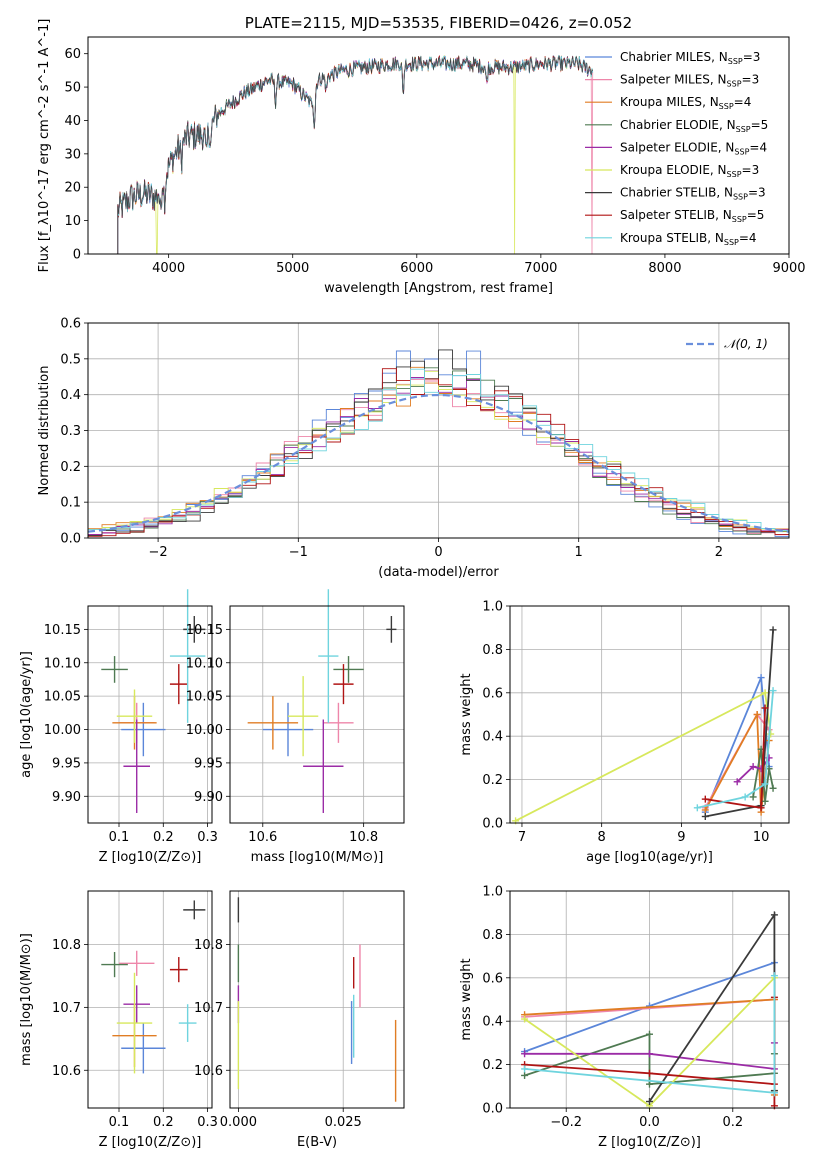  I want to click on legend-series-name: Kroupa MILES, so click(661, 102).